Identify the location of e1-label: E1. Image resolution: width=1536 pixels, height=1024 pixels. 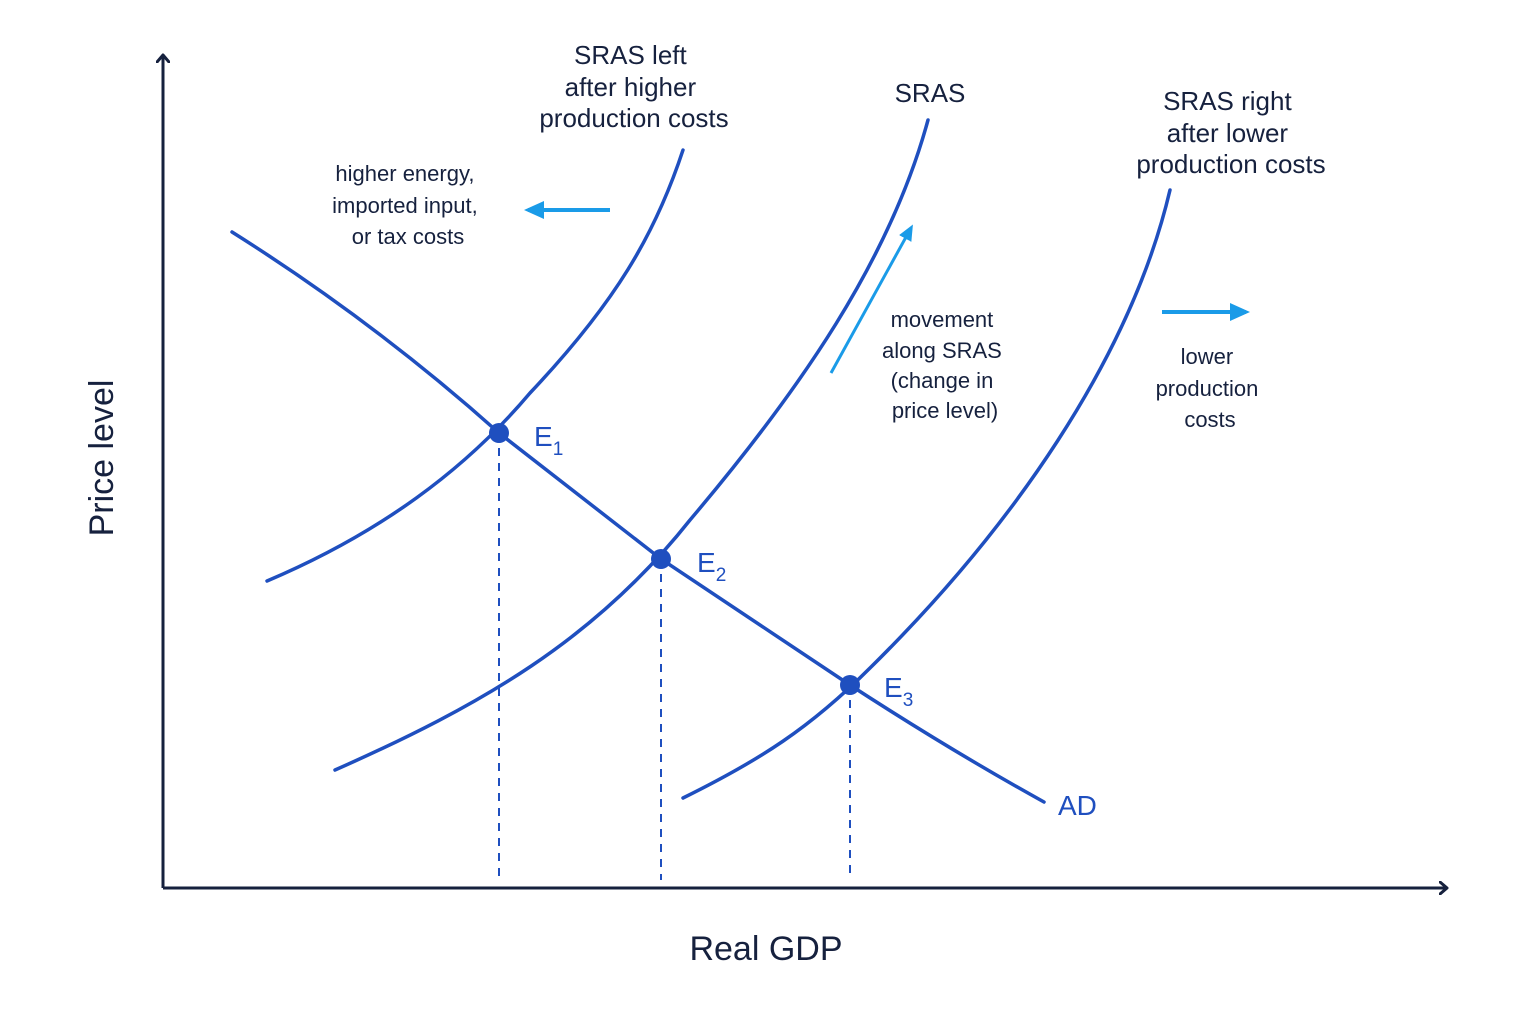
(548, 440).